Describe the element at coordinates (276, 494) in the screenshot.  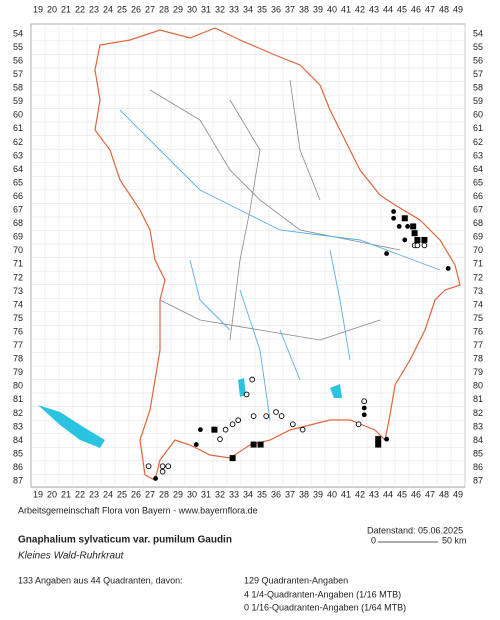
I see `column-label: 36` at that location.